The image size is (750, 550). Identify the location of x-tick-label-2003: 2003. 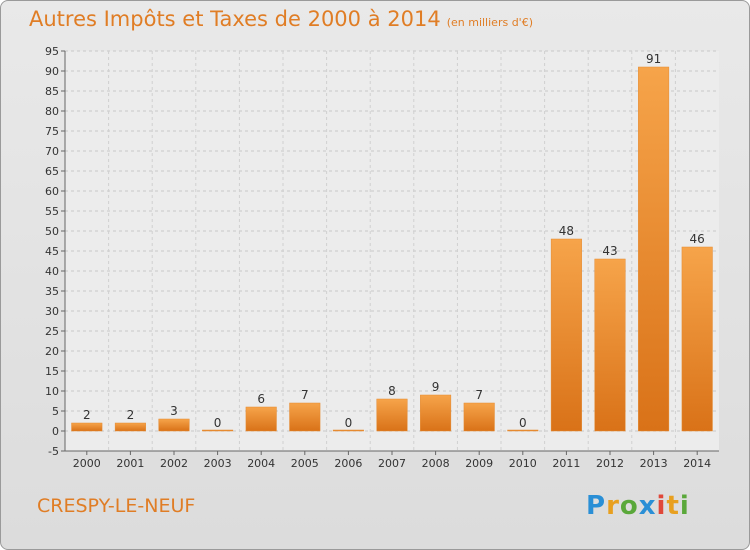
(218, 463).